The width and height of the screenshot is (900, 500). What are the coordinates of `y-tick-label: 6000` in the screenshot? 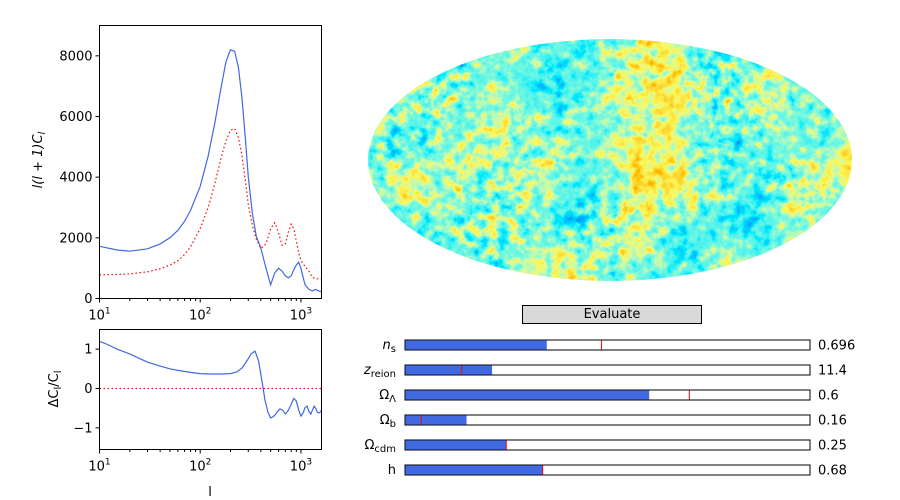 It's located at (75, 117).